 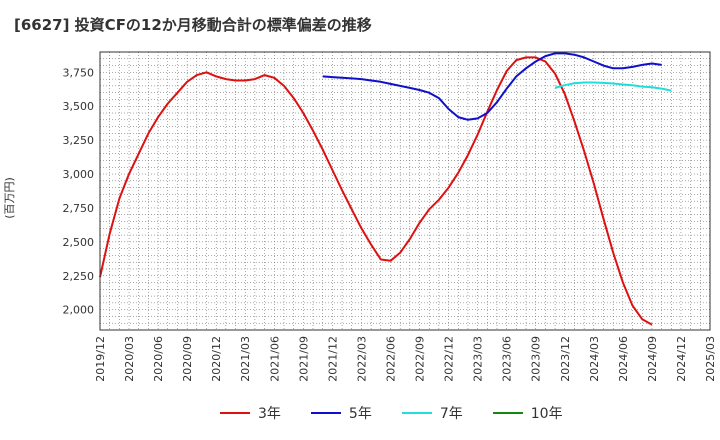 I want to click on y-tick-label: 3,500, so click(x=79, y=106).